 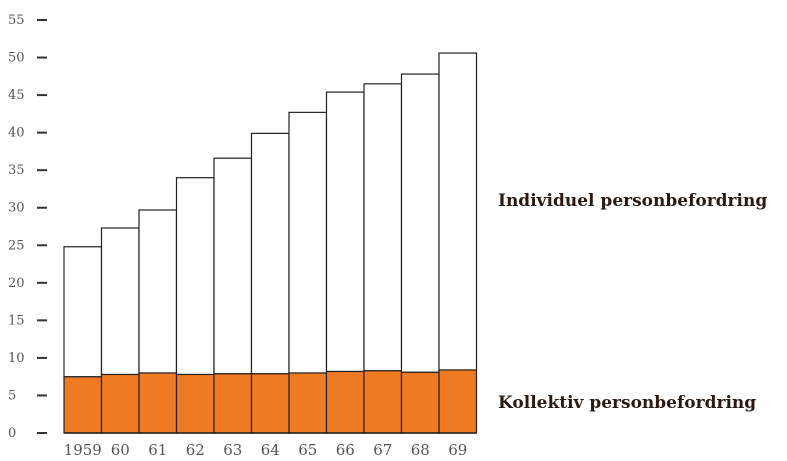 What do you see at coordinates (16, 58) in the screenshot?
I see `y-tick-label: 50` at bounding box center [16, 58].